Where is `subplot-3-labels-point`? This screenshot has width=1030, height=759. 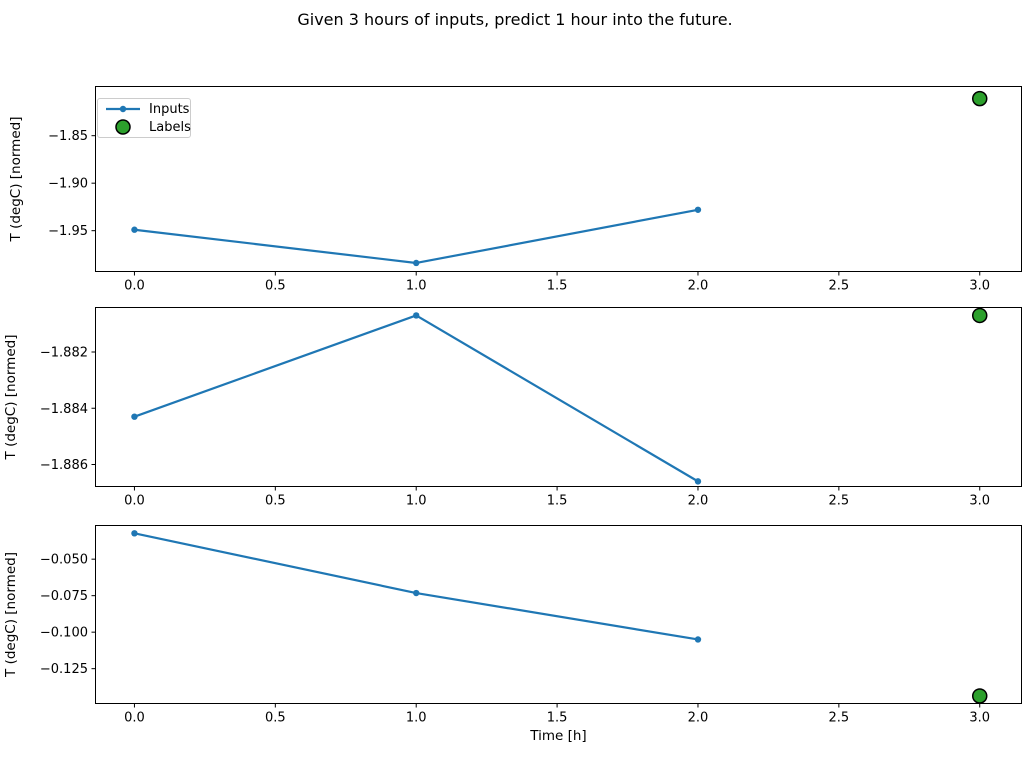
subplot-3-labels-point is located at coordinates (979, 696).